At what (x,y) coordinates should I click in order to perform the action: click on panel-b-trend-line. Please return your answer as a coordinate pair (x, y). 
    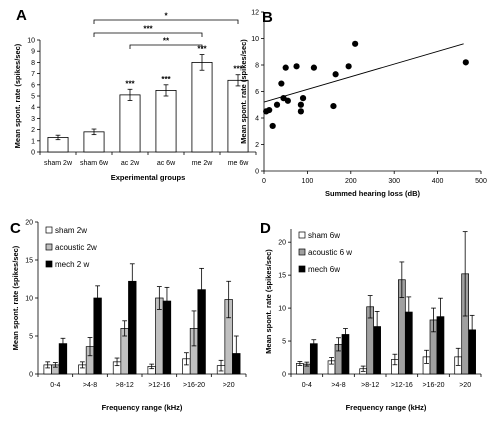
    Looking at the image, I should click on (363, 73).